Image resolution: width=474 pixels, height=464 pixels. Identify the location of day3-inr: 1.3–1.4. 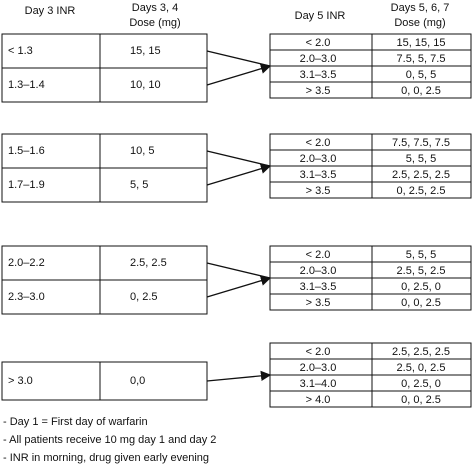
(26, 85).